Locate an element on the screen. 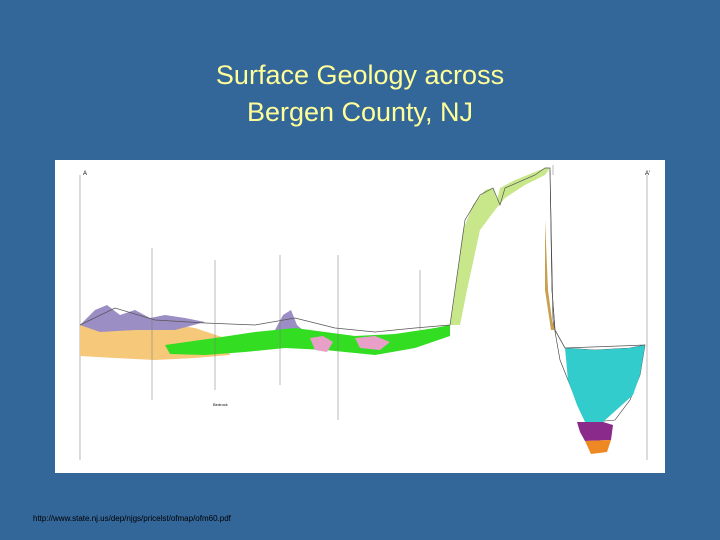  scarp-unit is located at coordinates (550, 275).